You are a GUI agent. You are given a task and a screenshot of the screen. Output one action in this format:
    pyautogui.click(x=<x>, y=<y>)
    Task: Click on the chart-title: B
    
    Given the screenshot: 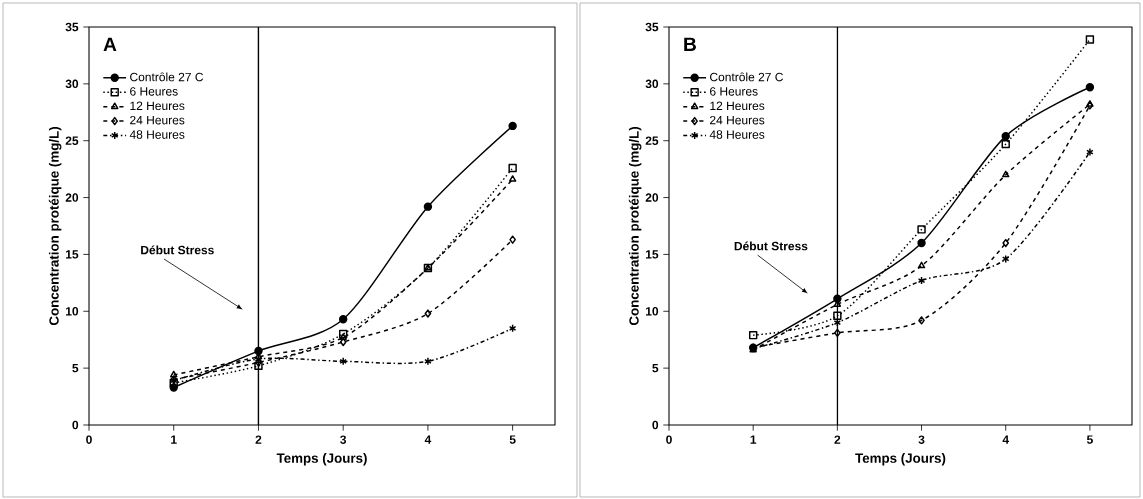 What is the action you would take?
    pyautogui.click(x=690, y=44)
    